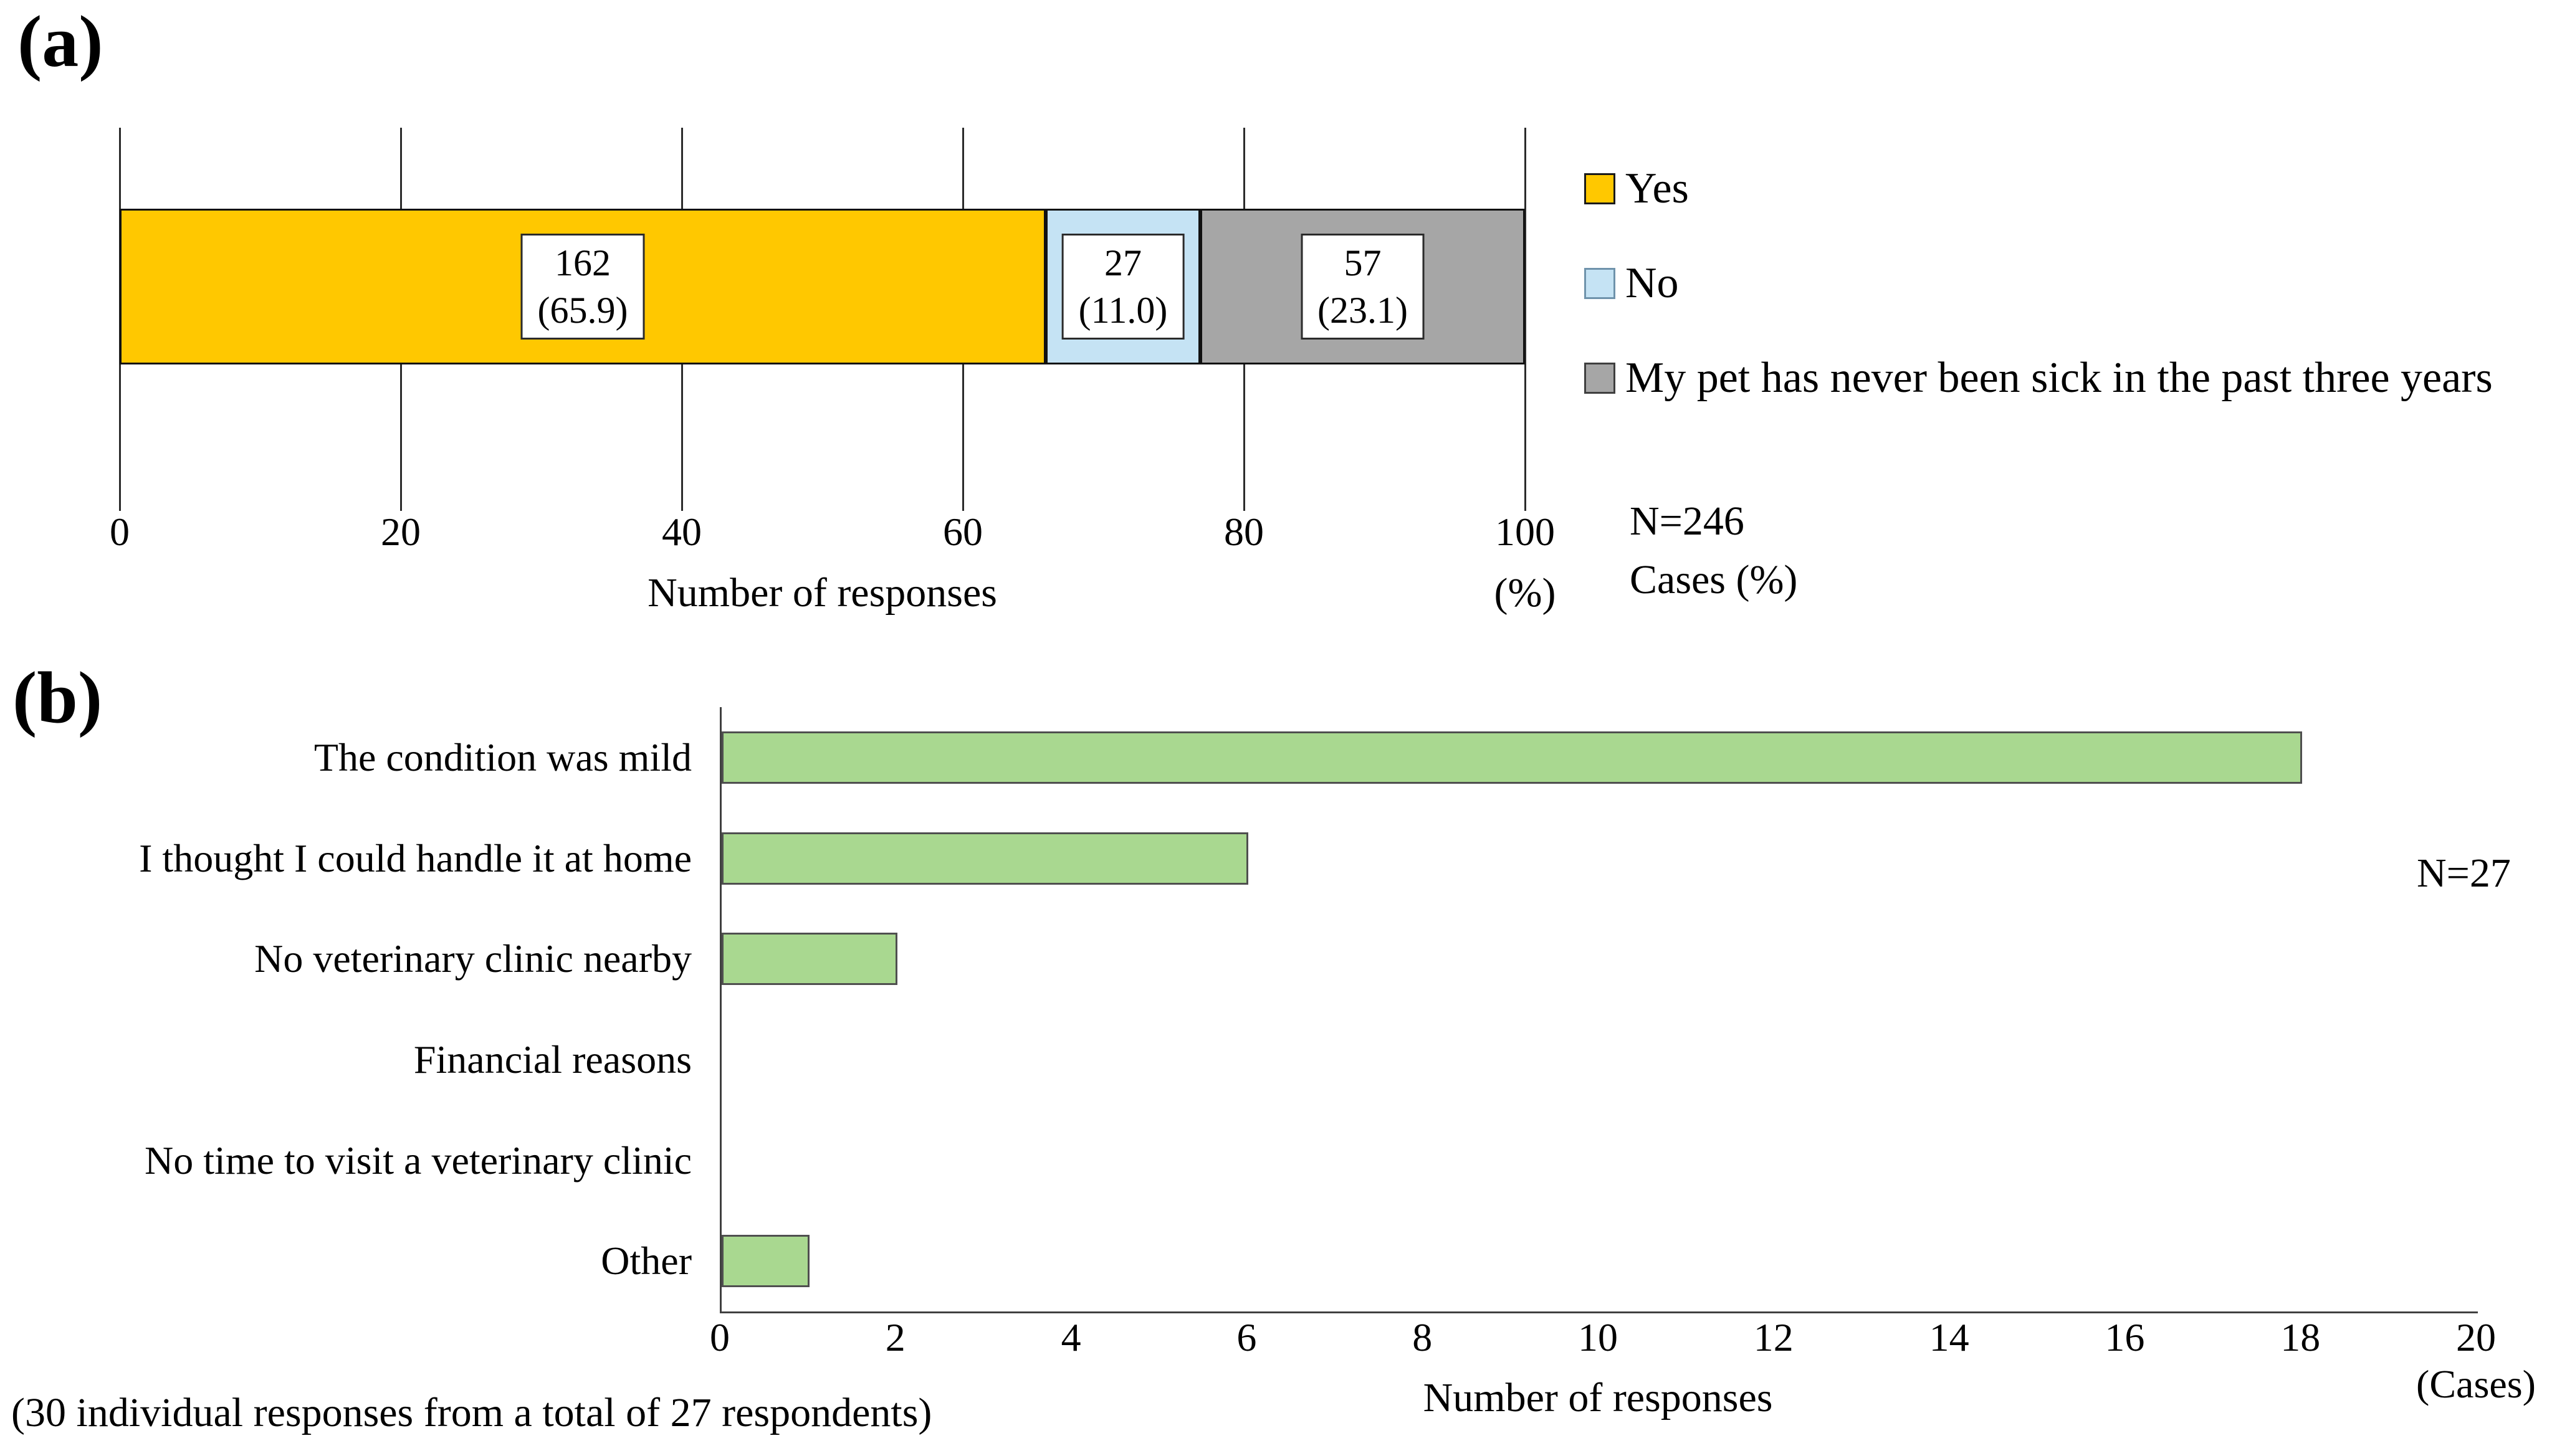 The width and height of the screenshot is (2557, 1456). I want to click on sample-size-b: N=27, so click(2464, 873).